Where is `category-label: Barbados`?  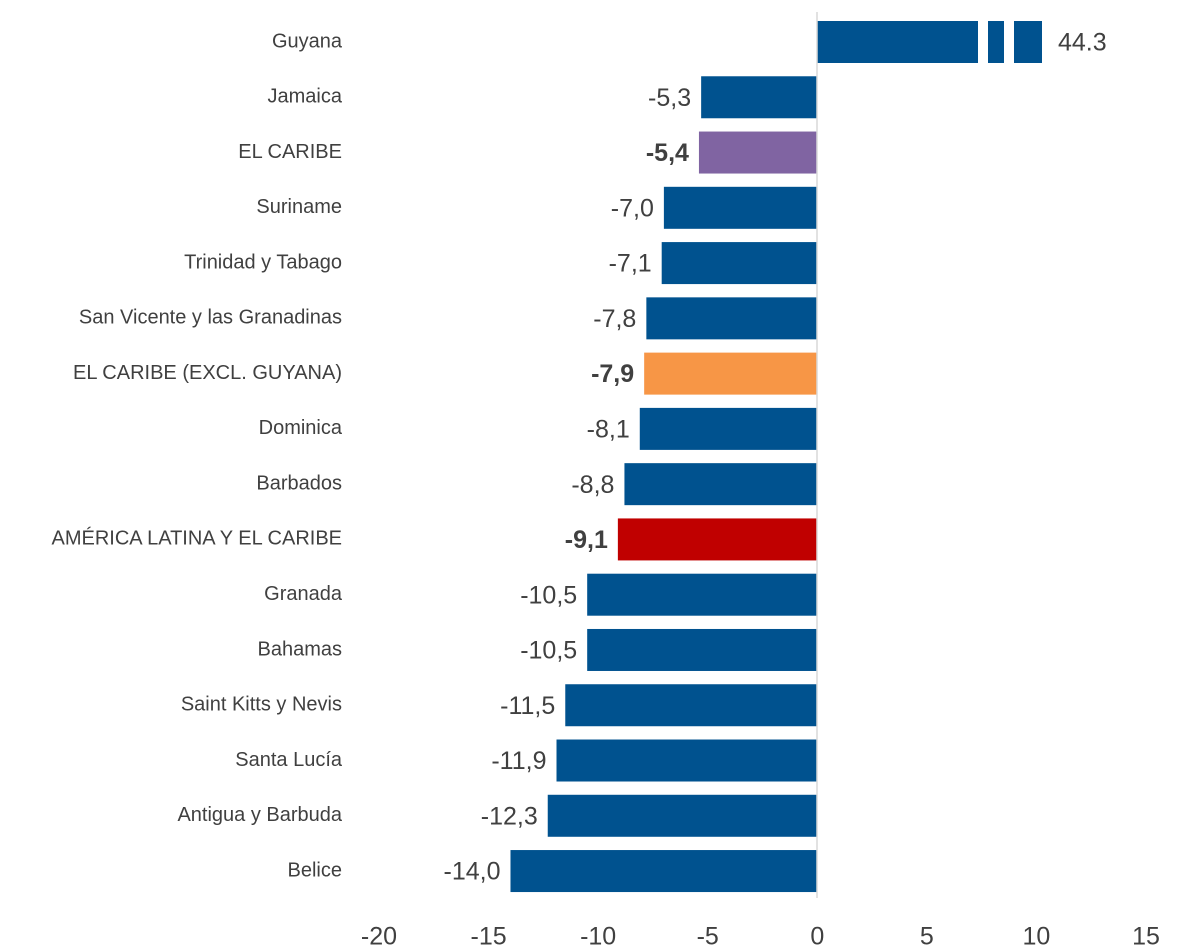 category-label: Barbados is located at coordinates (299, 483).